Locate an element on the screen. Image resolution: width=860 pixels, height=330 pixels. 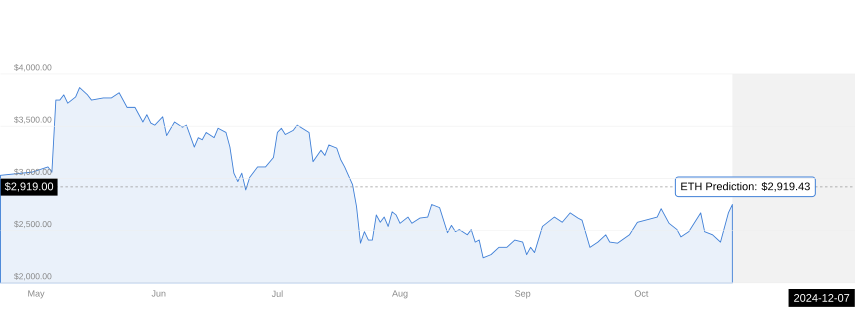
y-tick-label: $2,000.00 is located at coordinates (33, 276).